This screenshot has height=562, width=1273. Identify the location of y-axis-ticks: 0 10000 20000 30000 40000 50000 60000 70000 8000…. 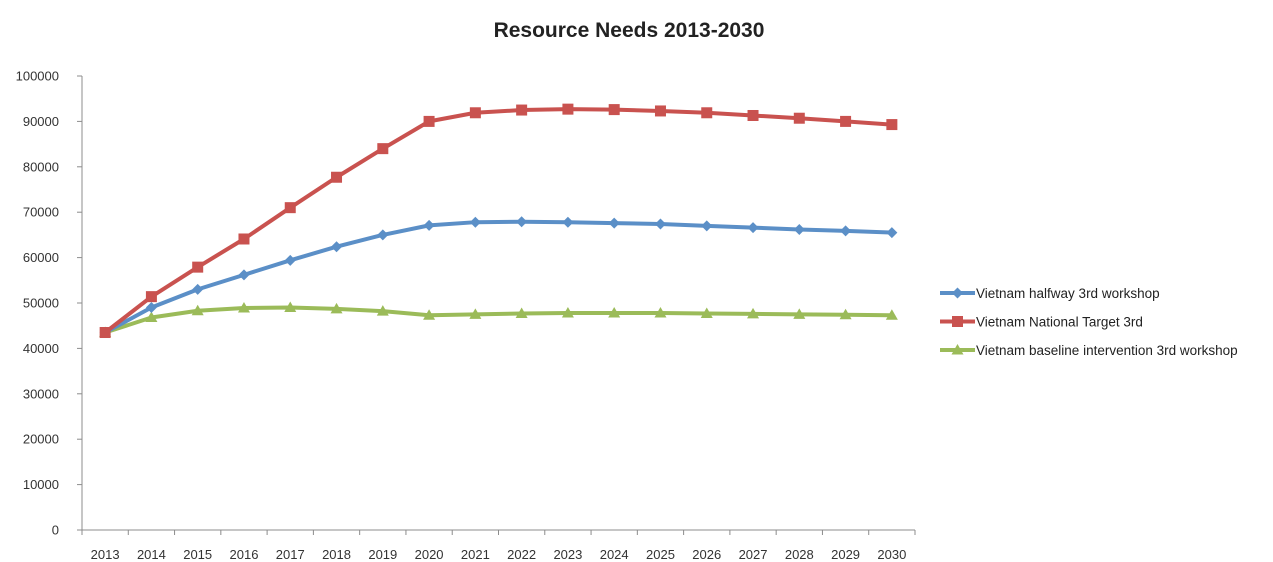
(49, 303).